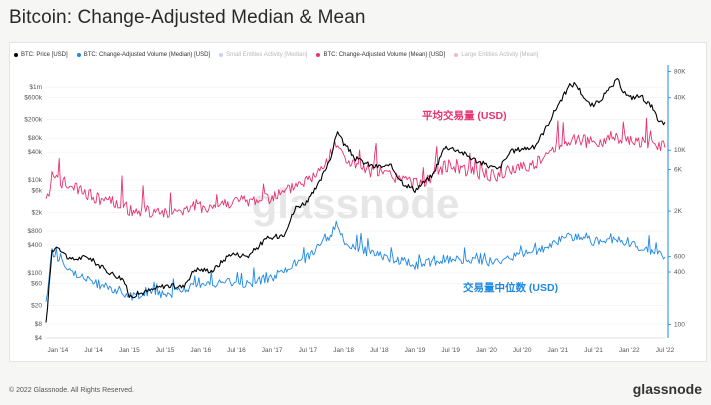 Image resolution: width=711 pixels, height=405 pixels. I want to click on y-left-tick-label: $200k, so click(33, 120).